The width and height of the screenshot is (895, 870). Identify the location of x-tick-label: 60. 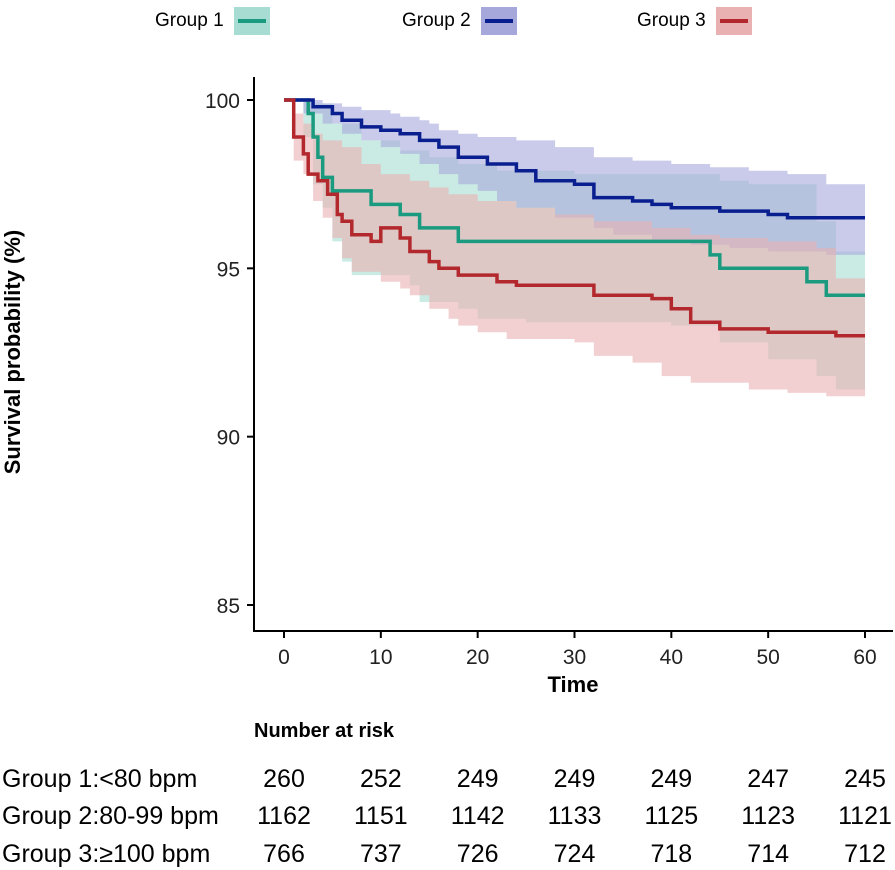
(864, 657).